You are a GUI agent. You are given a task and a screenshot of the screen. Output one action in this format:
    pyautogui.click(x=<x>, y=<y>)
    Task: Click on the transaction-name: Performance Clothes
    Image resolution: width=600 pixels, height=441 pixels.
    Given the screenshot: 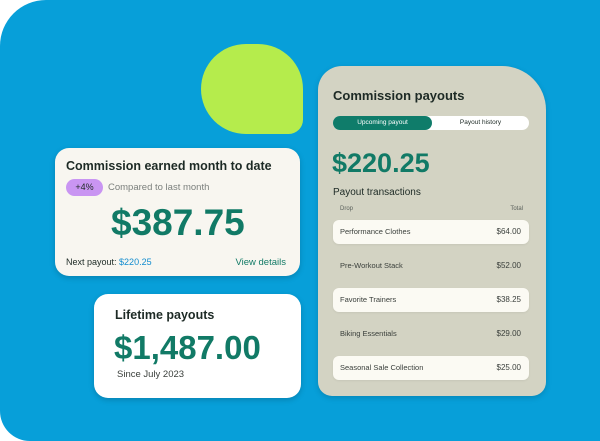 What is the action you would take?
    pyautogui.click(x=375, y=231)
    